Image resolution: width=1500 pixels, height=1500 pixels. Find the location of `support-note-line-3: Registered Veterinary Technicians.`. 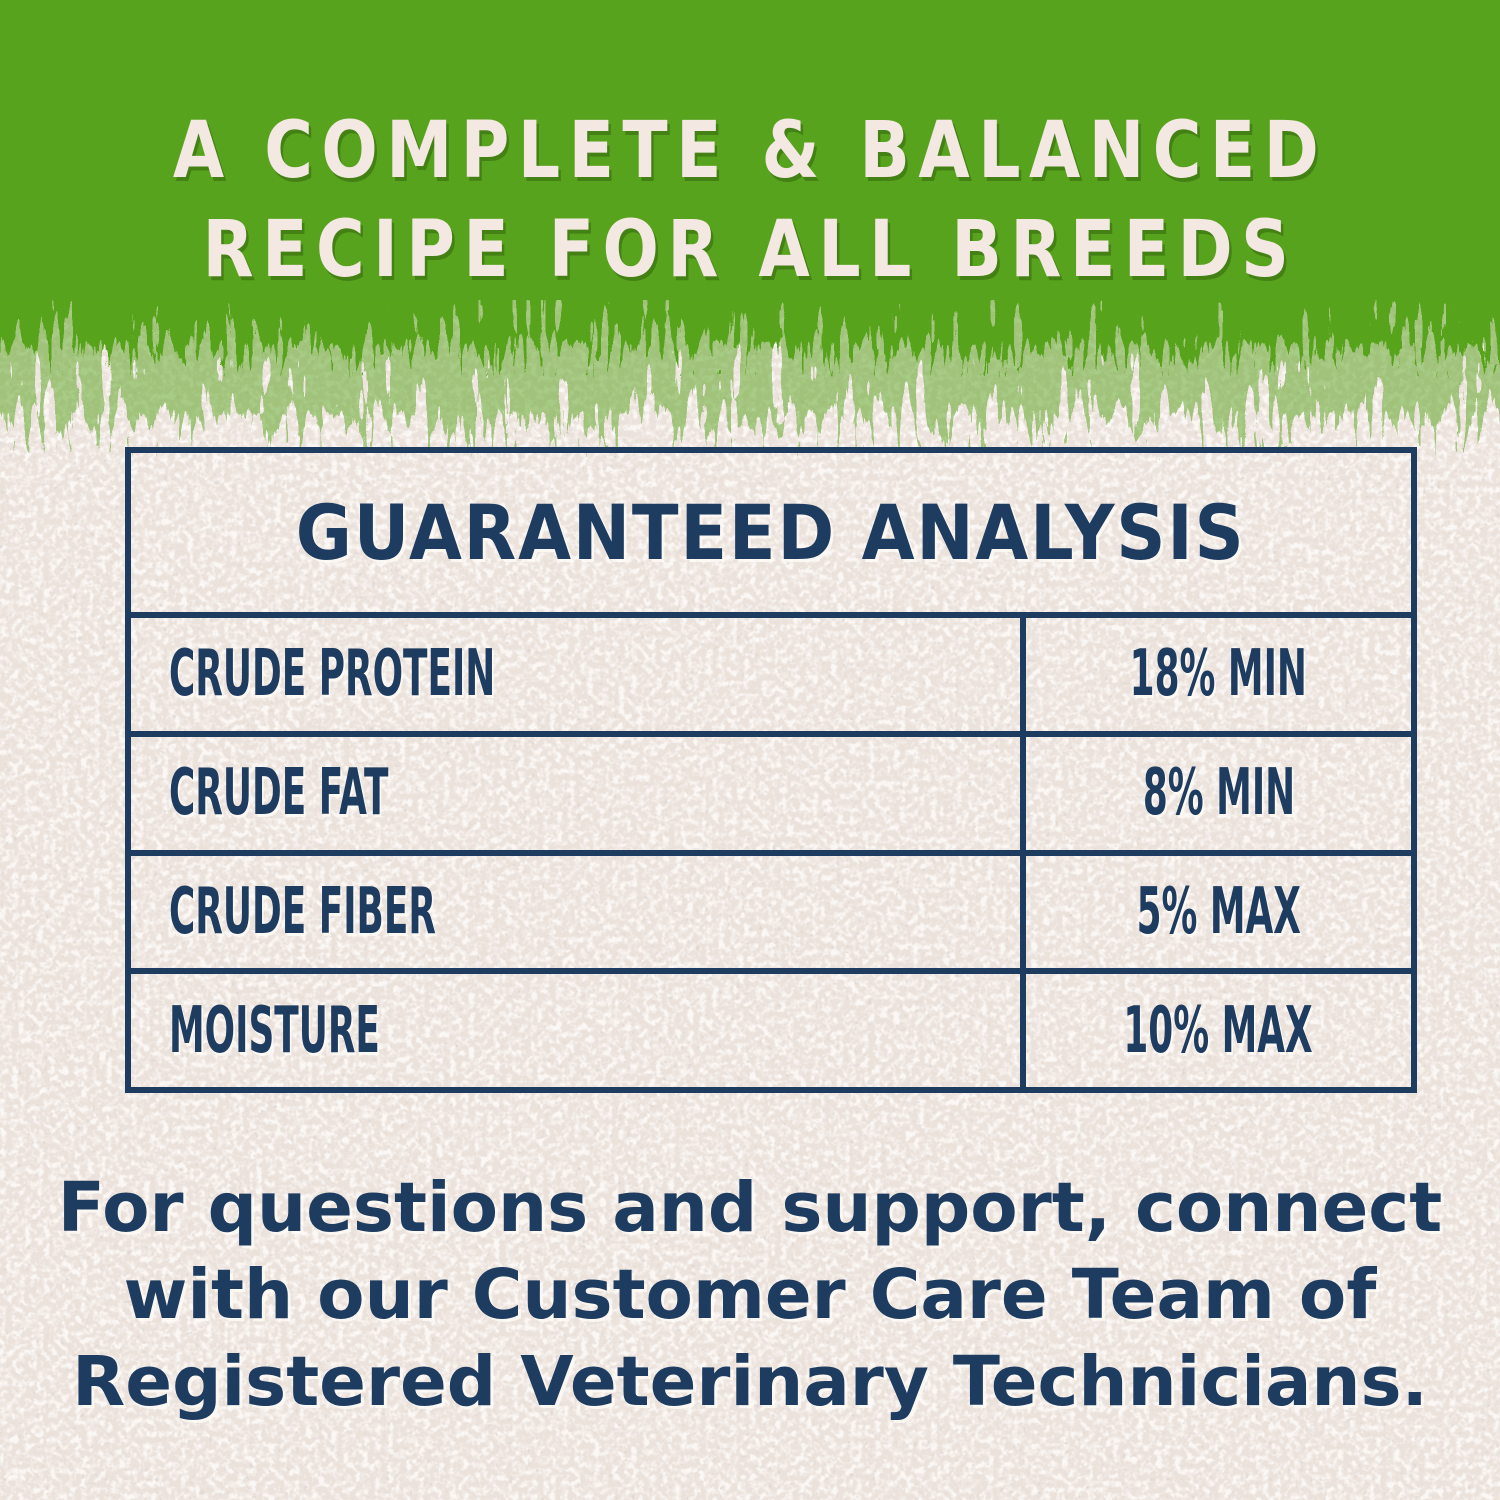

support-note-line-3: Registered Veterinary Technicians. is located at coordinates (750, 1382).